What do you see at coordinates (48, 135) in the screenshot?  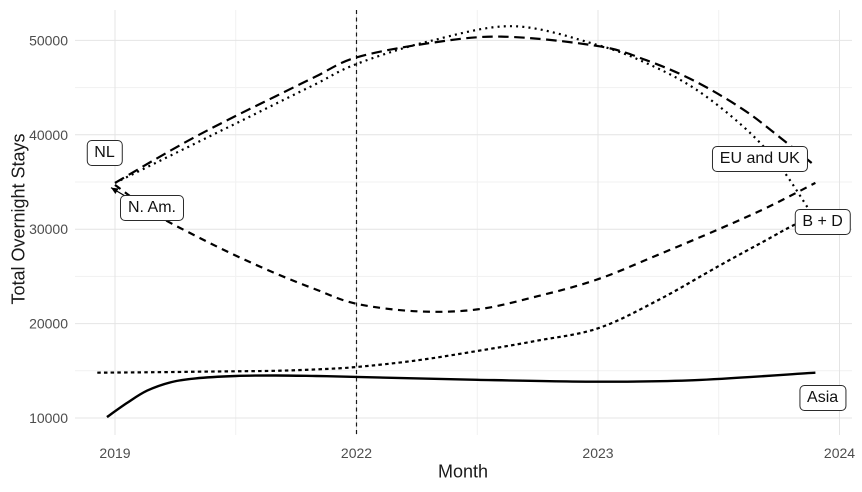 I see `y-tick-label: 40000` at bounding box center [48, 135].